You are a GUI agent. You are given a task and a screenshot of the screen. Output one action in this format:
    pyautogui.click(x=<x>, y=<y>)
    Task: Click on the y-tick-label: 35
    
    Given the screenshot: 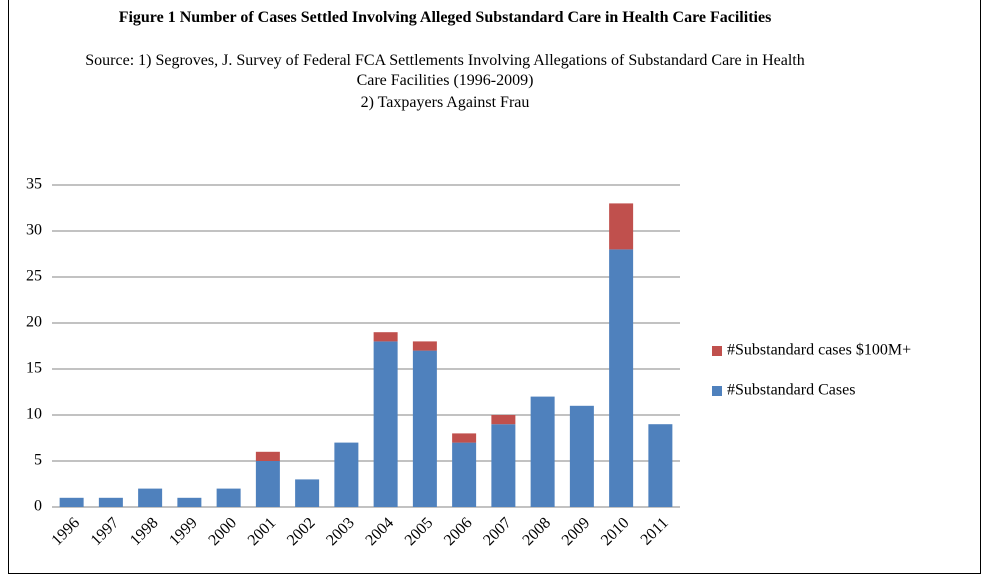 What is the action you would take?
    pyautogui.click(x=34, y=184)
    